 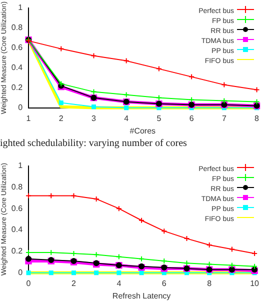 What do you see at coordinates (143, 131) in the screenshot?
I see `x-axis-title: #Cores` at bounding box center [143, 131].